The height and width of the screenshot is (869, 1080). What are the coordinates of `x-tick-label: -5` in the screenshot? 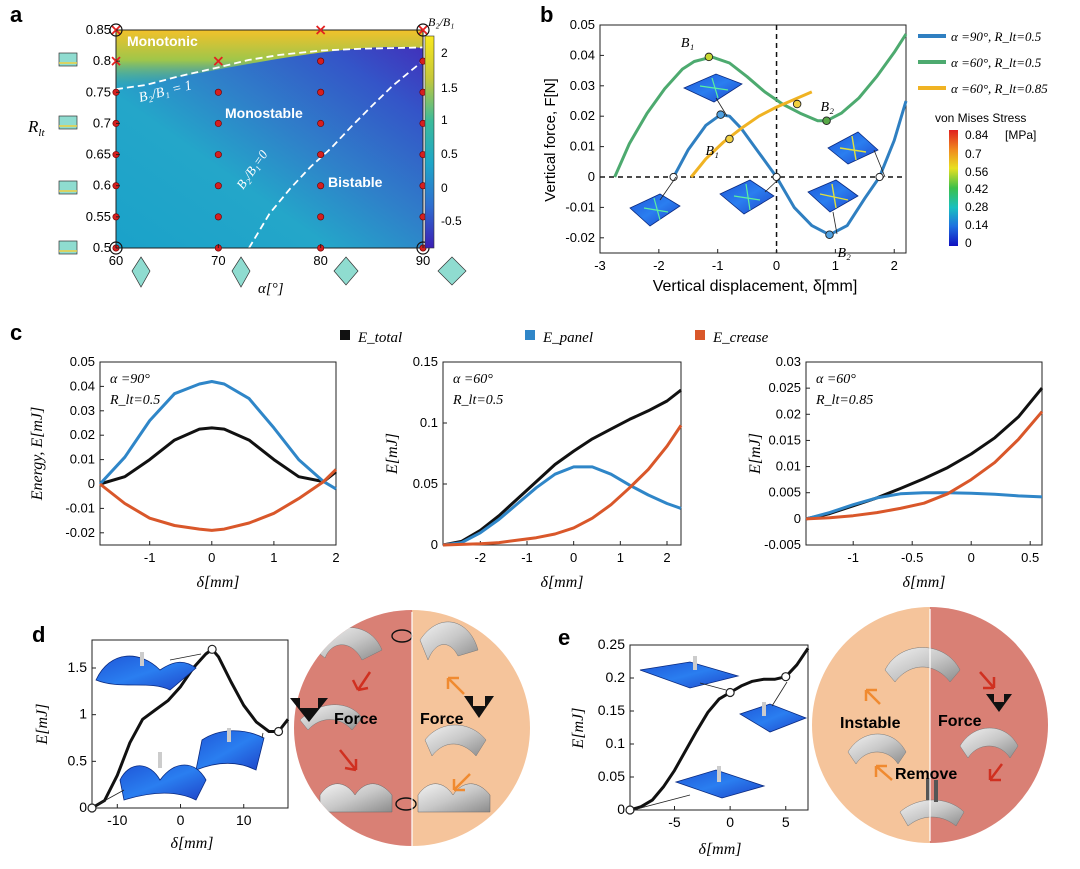 It's located at (674, 822).